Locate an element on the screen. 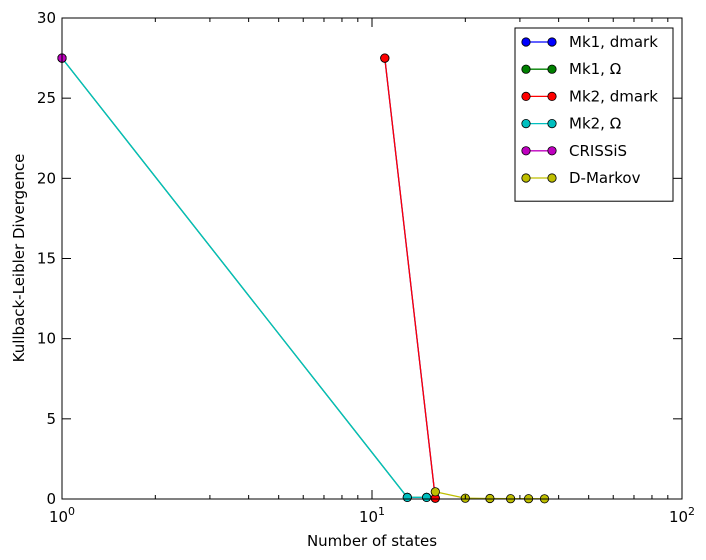  legend-box is located at coordinates (594, 114).